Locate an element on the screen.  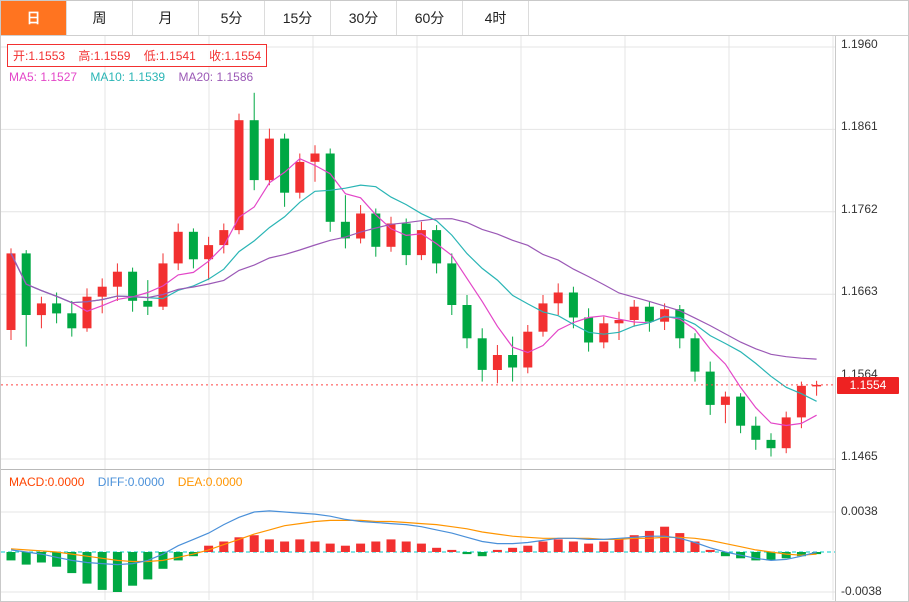
macd-readout: MACD:0.0000 DIFF:0.0000 DEA:0.0000 is located at coordinates (130, 482).